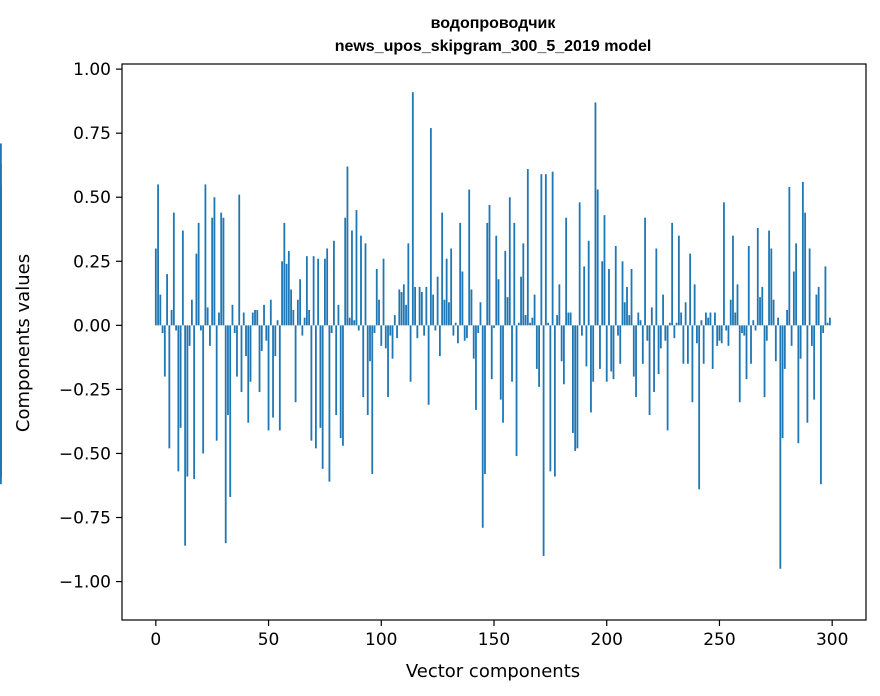 The height and width of the screenshot is (696, 880). What do you see at coordinates (832, 640) in the screenshot?
I see `x-tick-label: 300` at bounding box center [832, 640].